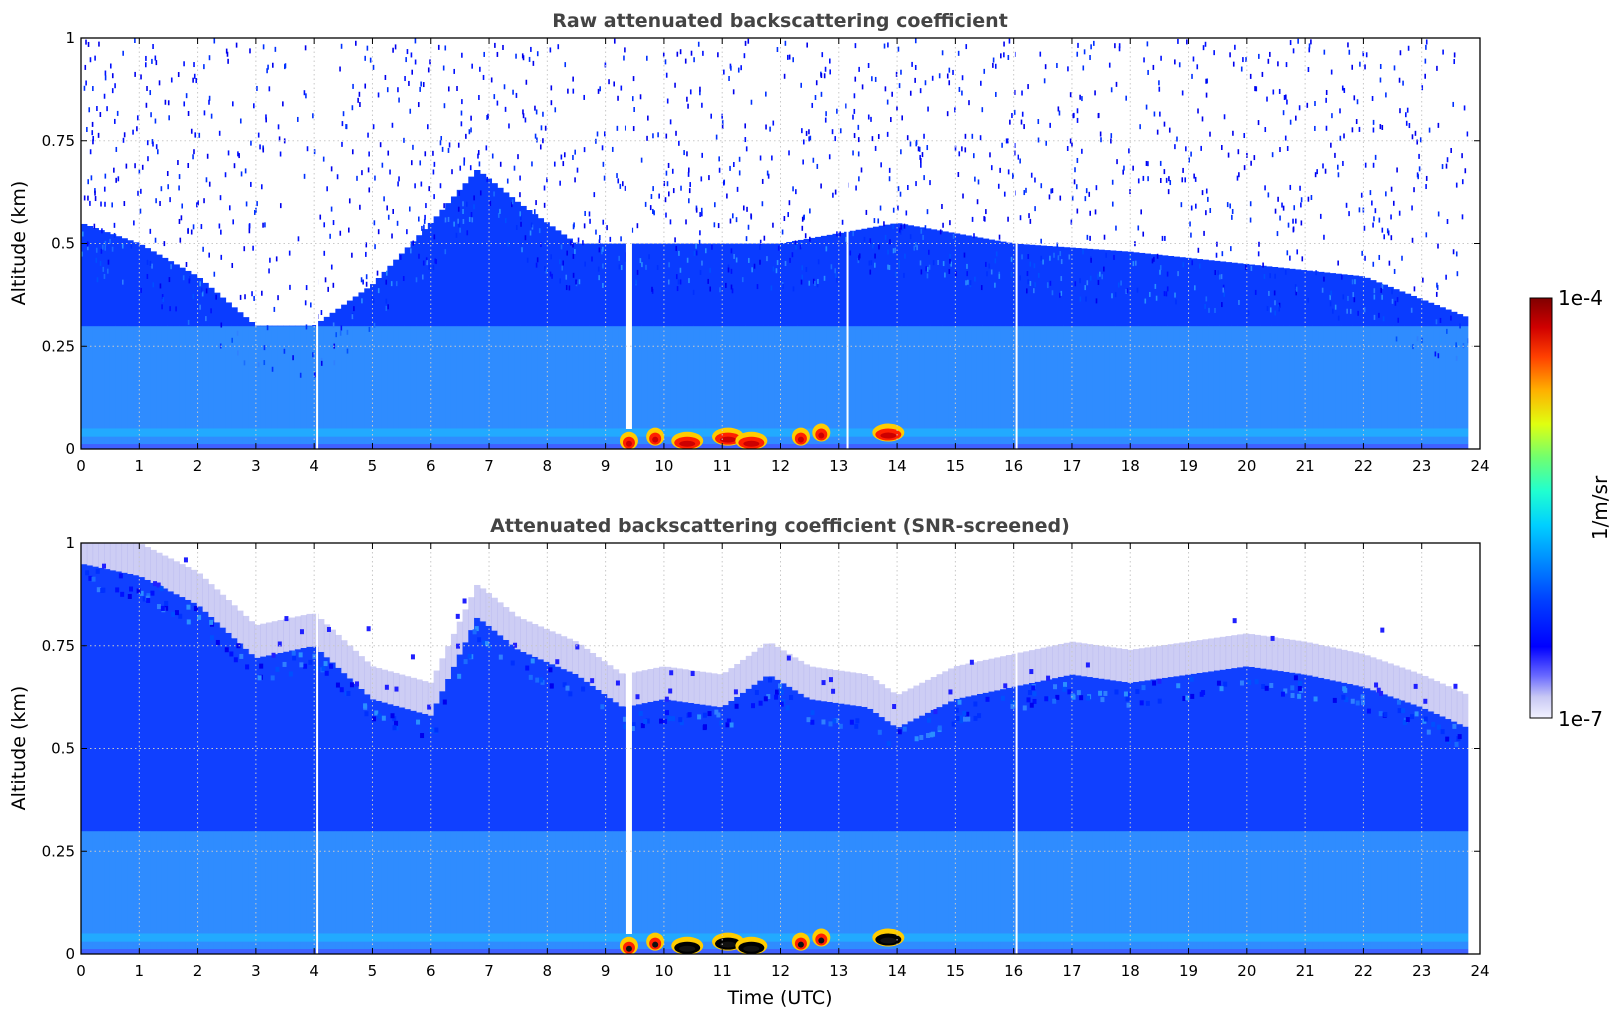 This screenshot has height=1020, width=1621. What do you see at coordinates (821, 940) in the screenshot?
I see `hotspot-core` at bounding box center [821, 940].